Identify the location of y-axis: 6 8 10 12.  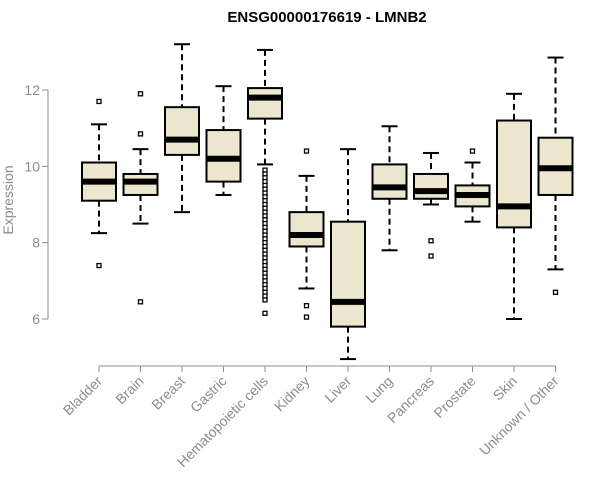
(36, 204).